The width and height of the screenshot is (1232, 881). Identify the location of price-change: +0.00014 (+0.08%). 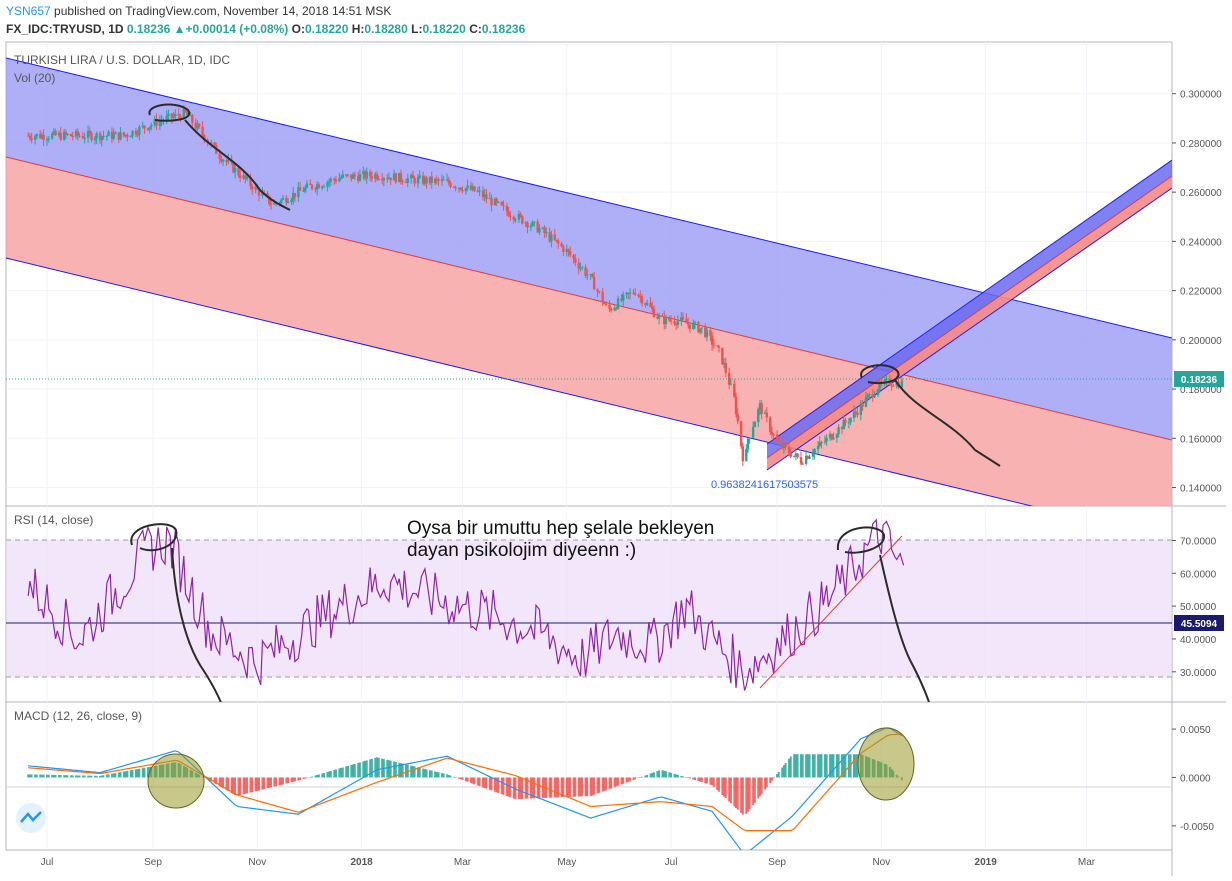
(237, 29).